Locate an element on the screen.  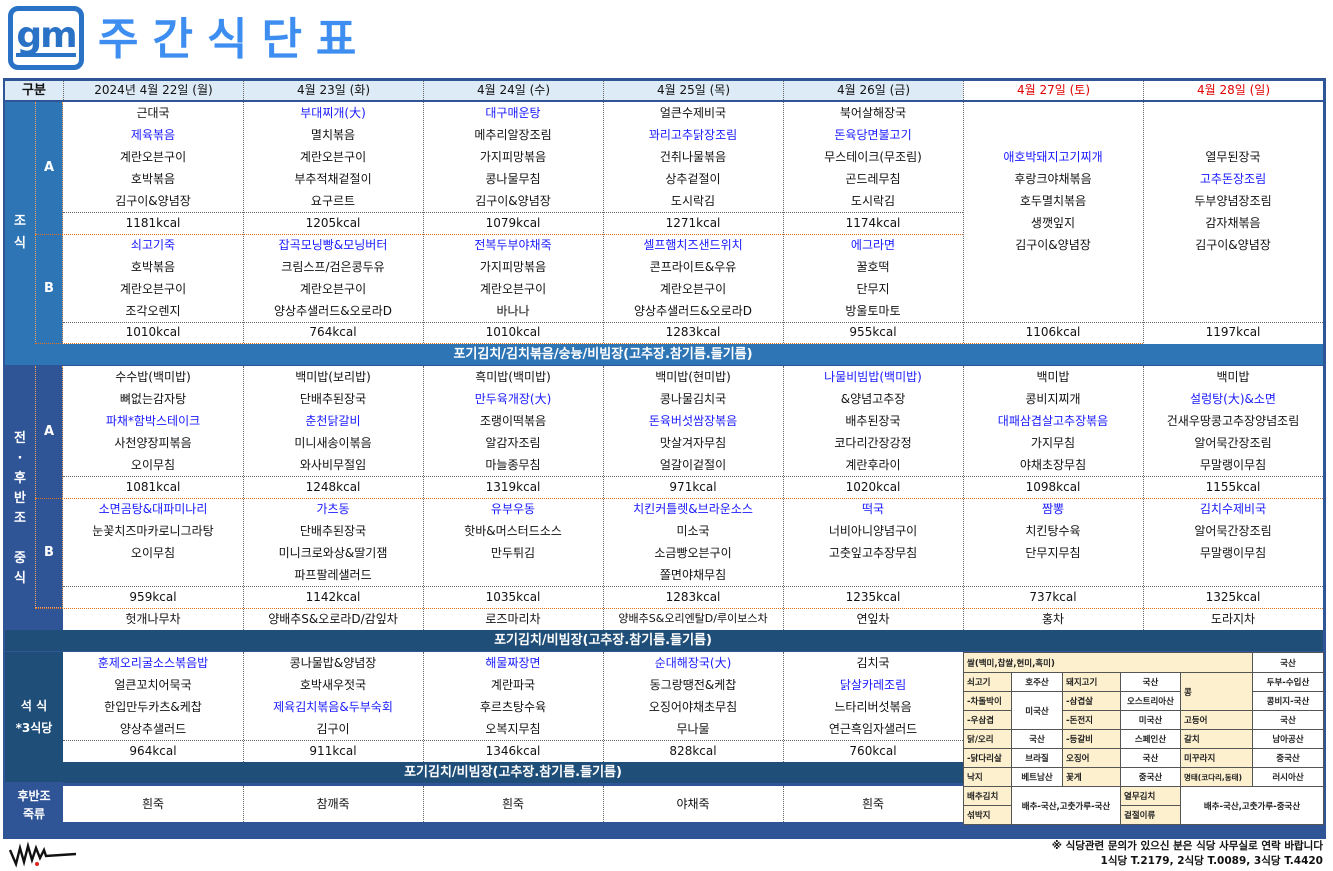
origin-label: 쌀(백미,찹쌀,현미,흑미) is located at coordinates (1108, 662).